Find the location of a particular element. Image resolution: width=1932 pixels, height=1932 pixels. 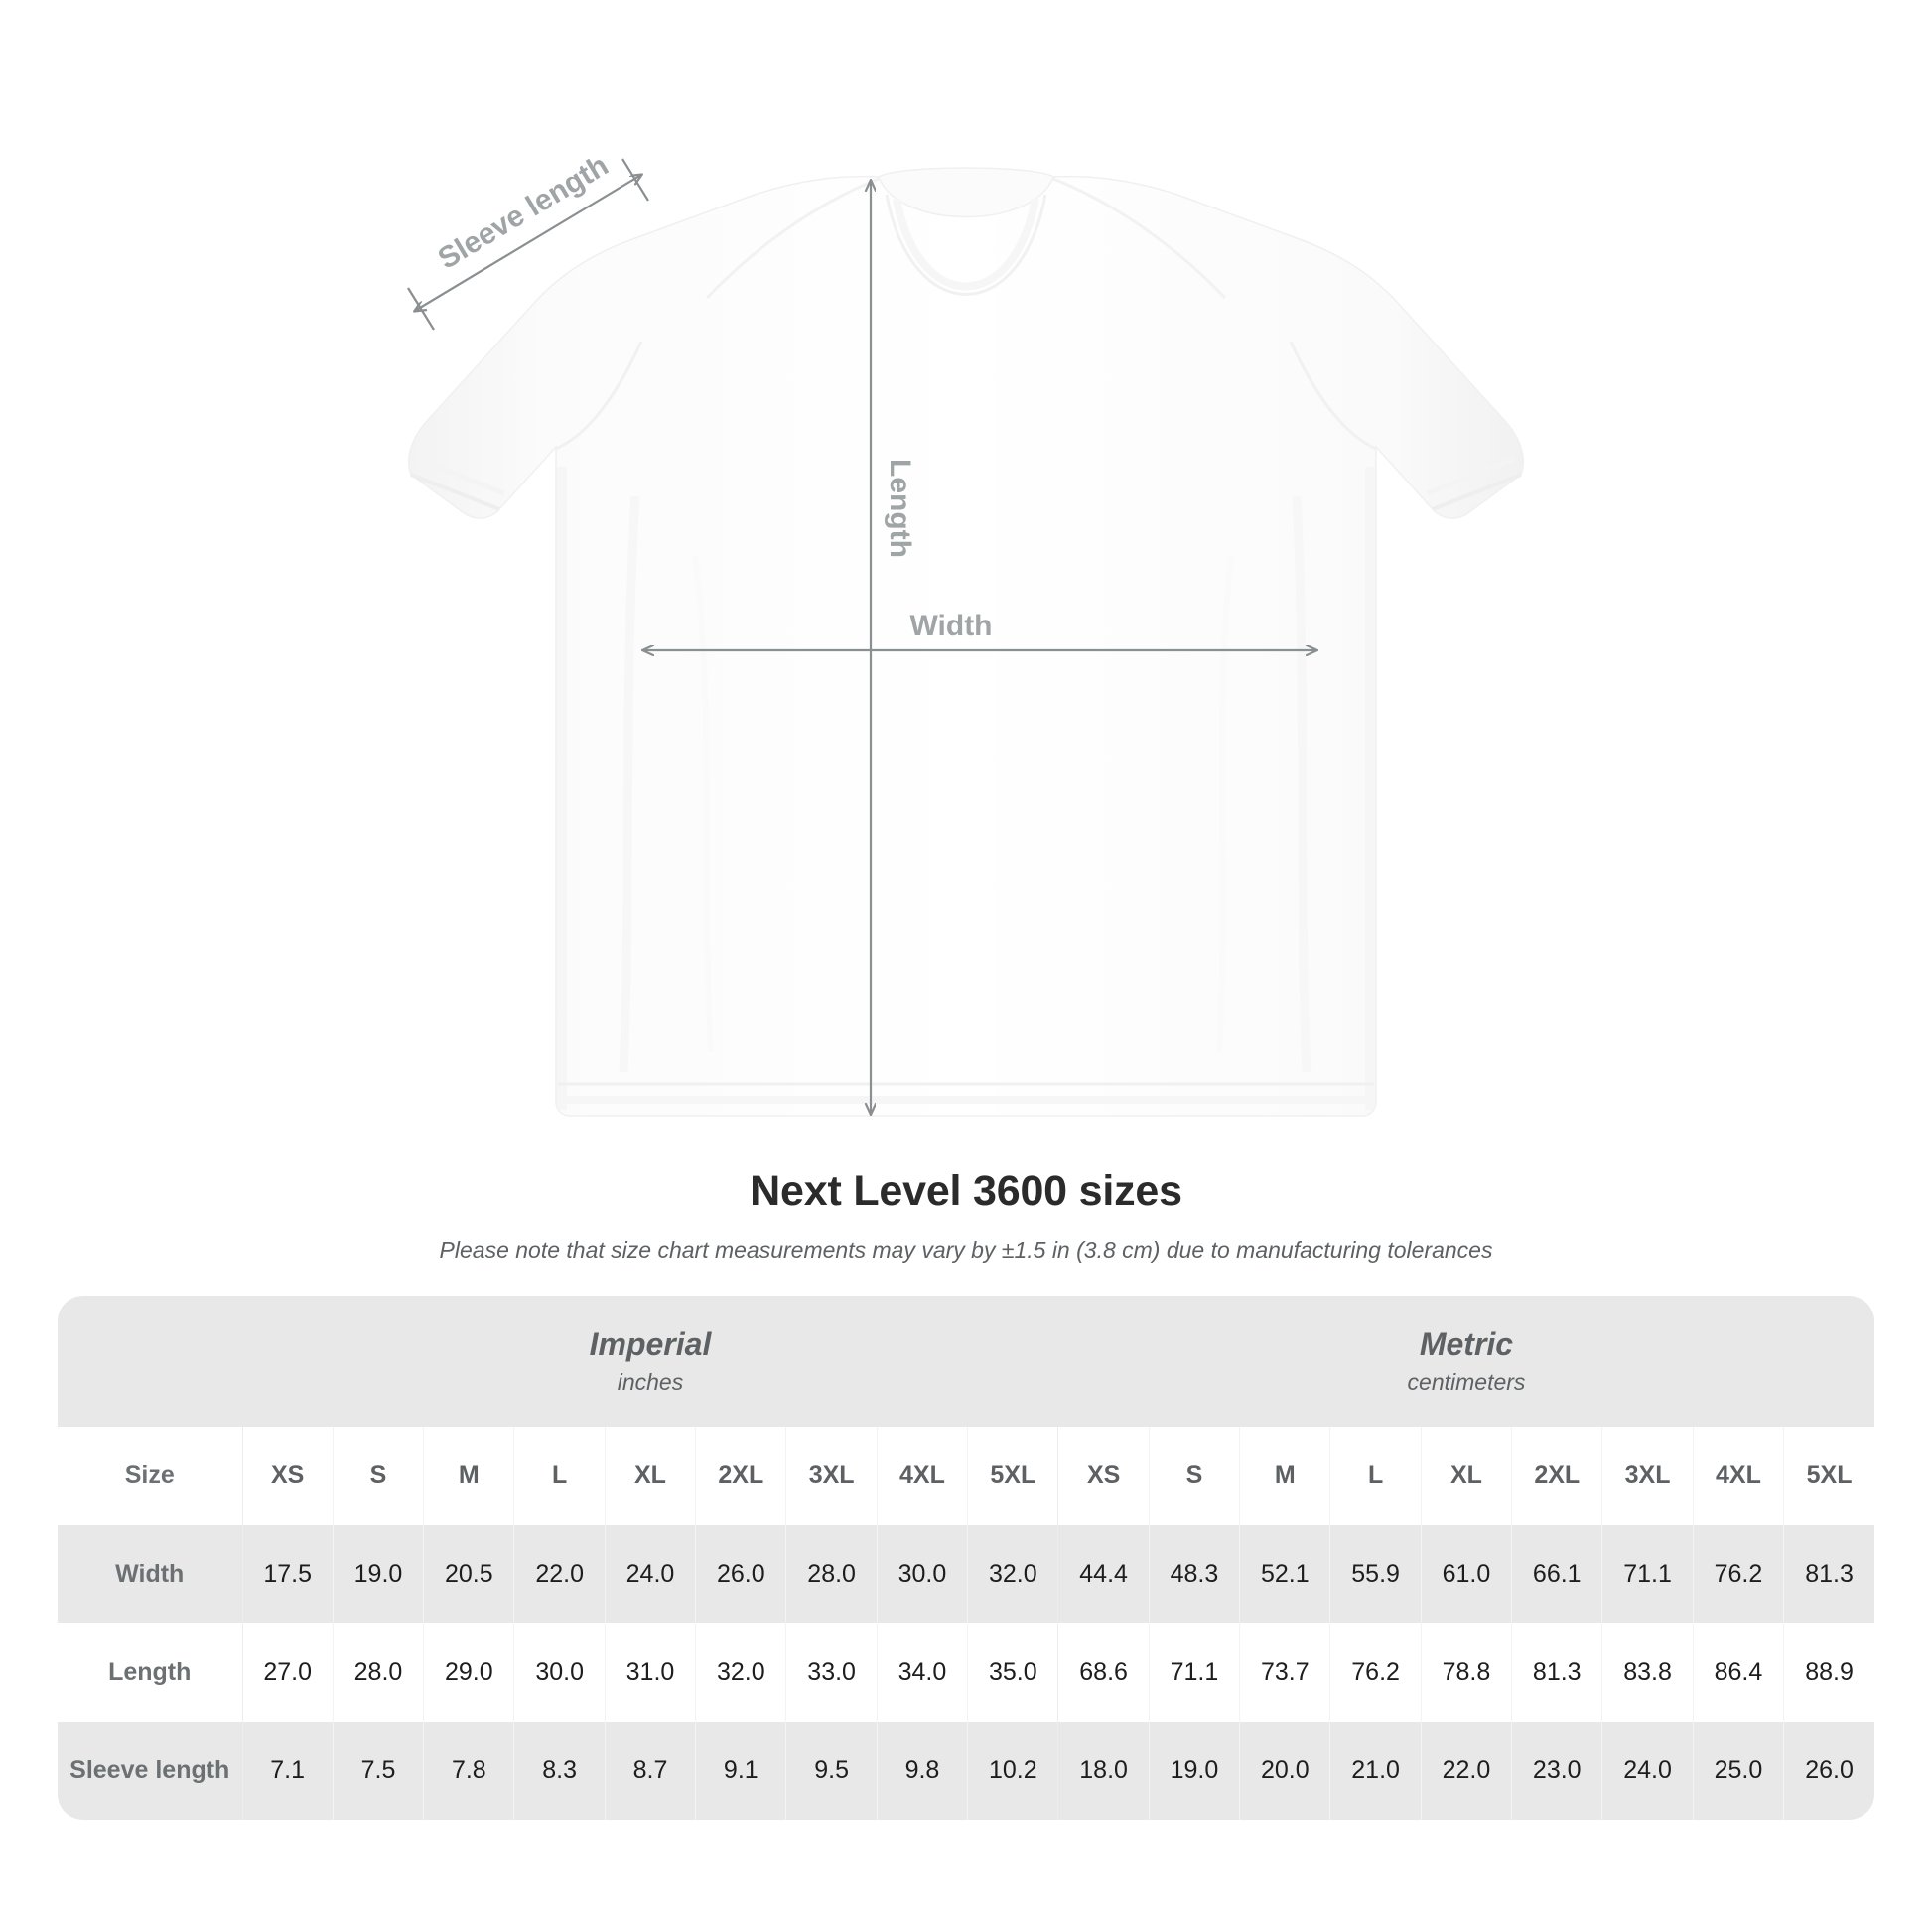

cell-width-imperial-3xl: 28.0 is located at coordinates (832, 1574).